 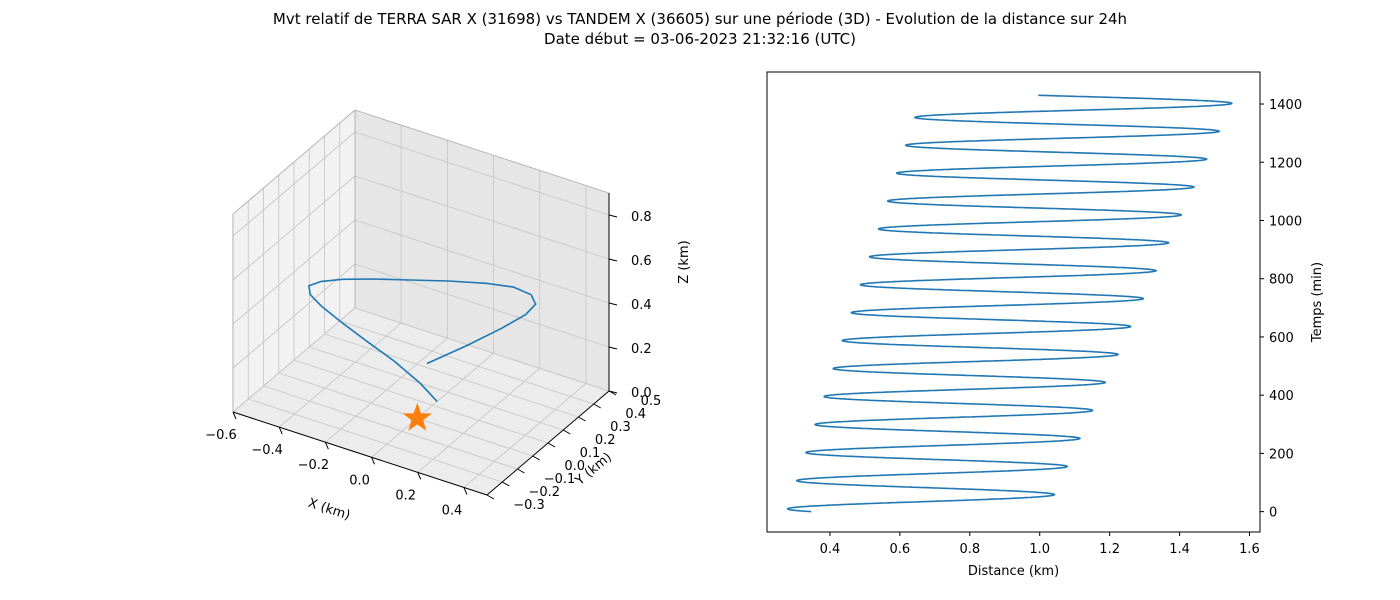 I want to click on y-tick-label: 600, so click(x=1281, y=338).